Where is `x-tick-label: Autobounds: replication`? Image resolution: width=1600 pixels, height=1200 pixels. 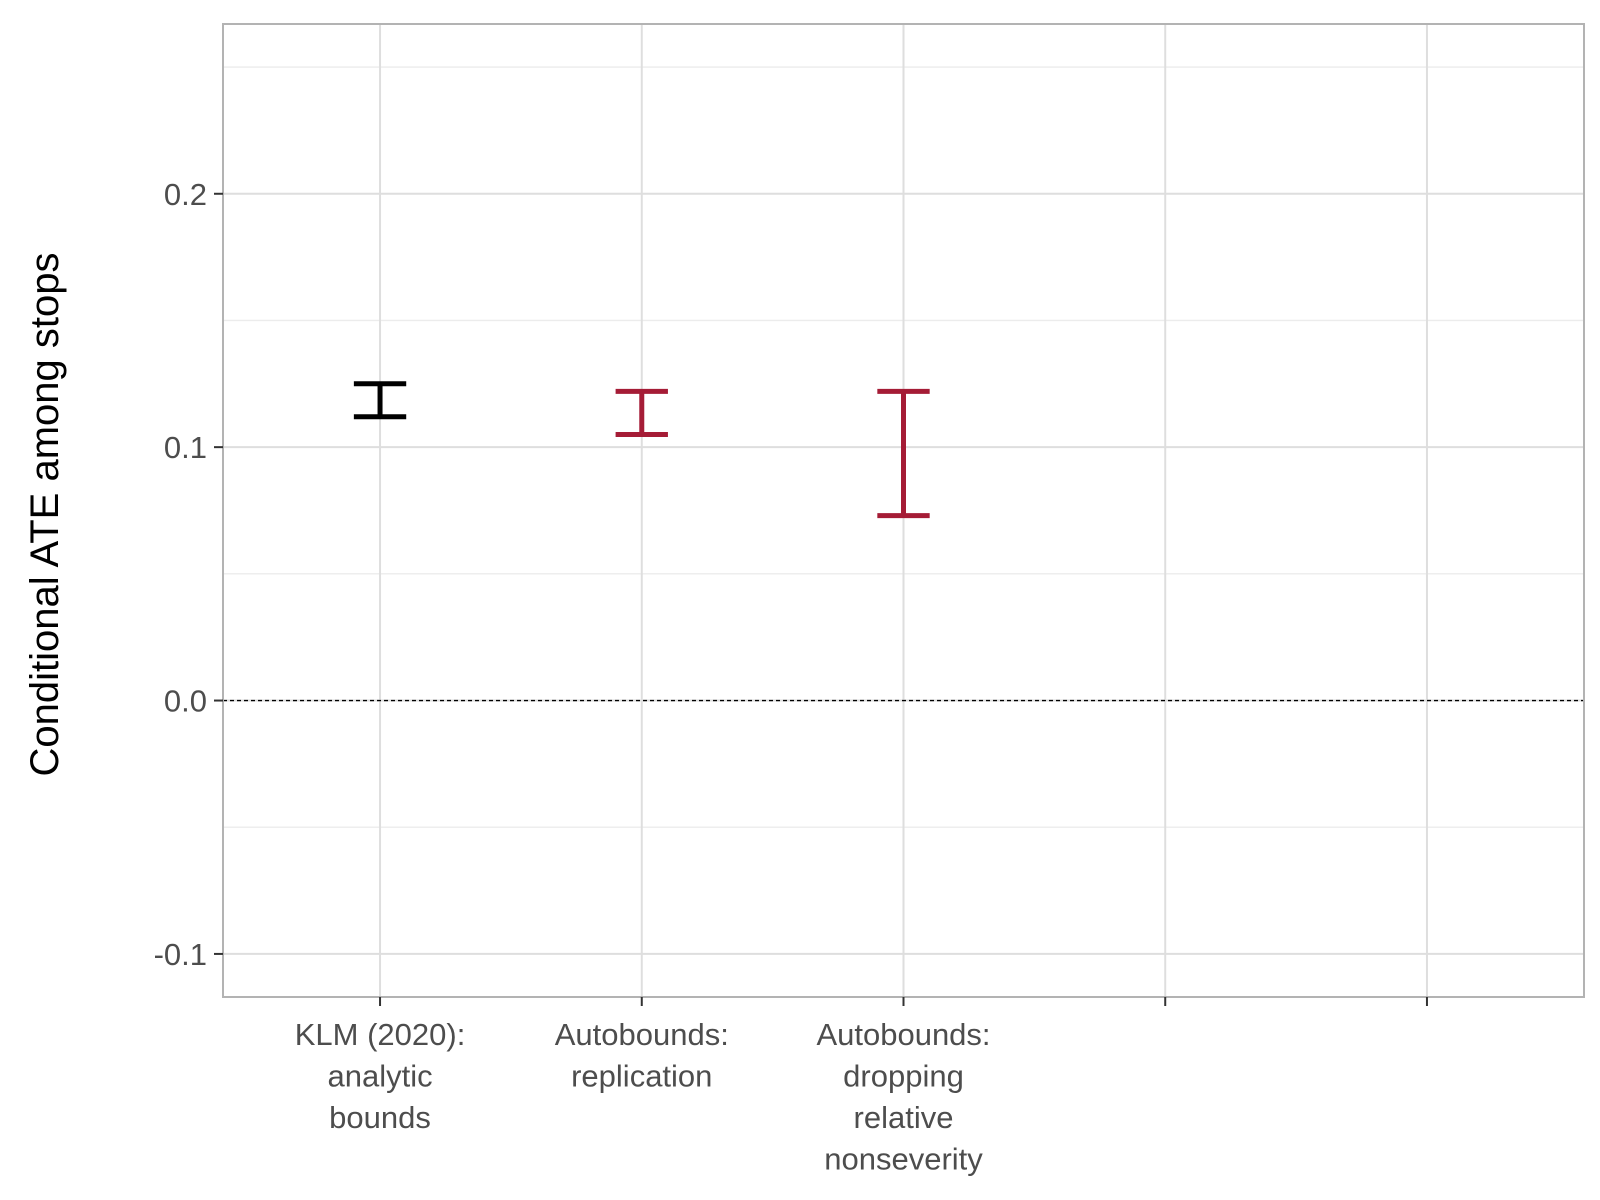
x-tick-label: Autobounds: replication is located at coordinates (642, 1055).